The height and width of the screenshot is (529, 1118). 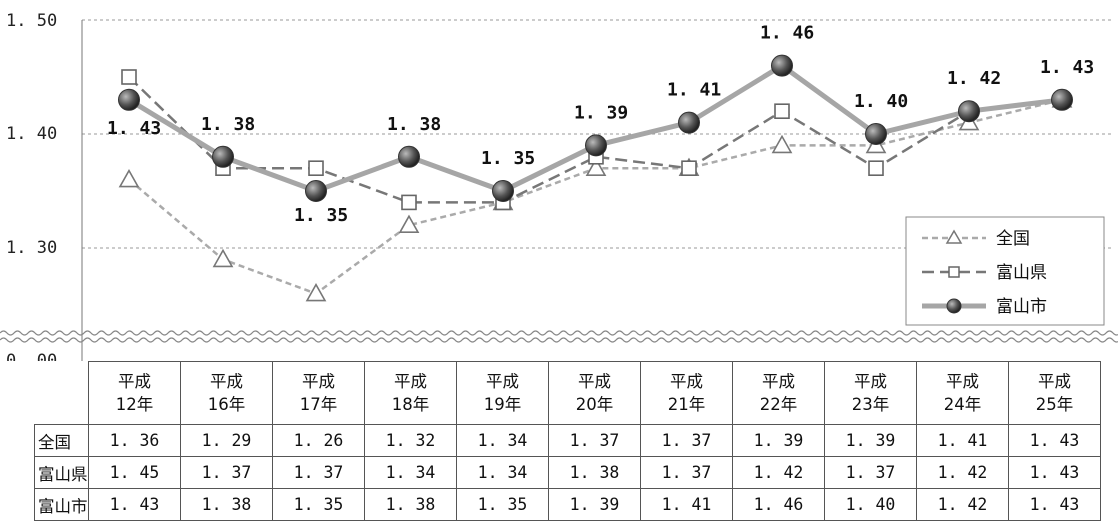 What do you see at coordinates (778, 393) in the screenshot?
I see `table-column-header: 平成 22年` at bounding box center [778, 393].